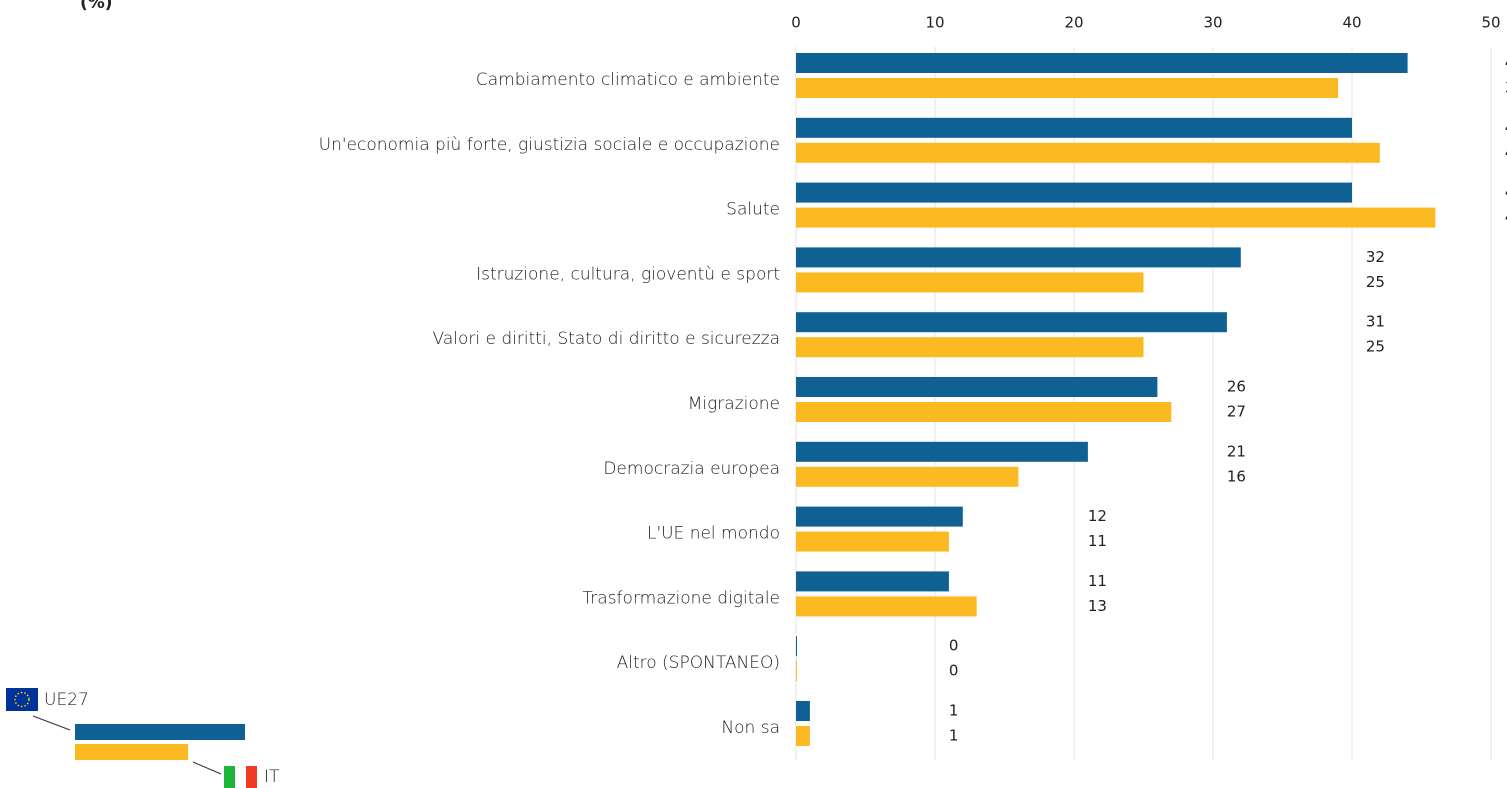 This screenshot has width=1507, height=788. I want to click on y-tick-label: Altro (SPONTANEO), so click(698, 663).